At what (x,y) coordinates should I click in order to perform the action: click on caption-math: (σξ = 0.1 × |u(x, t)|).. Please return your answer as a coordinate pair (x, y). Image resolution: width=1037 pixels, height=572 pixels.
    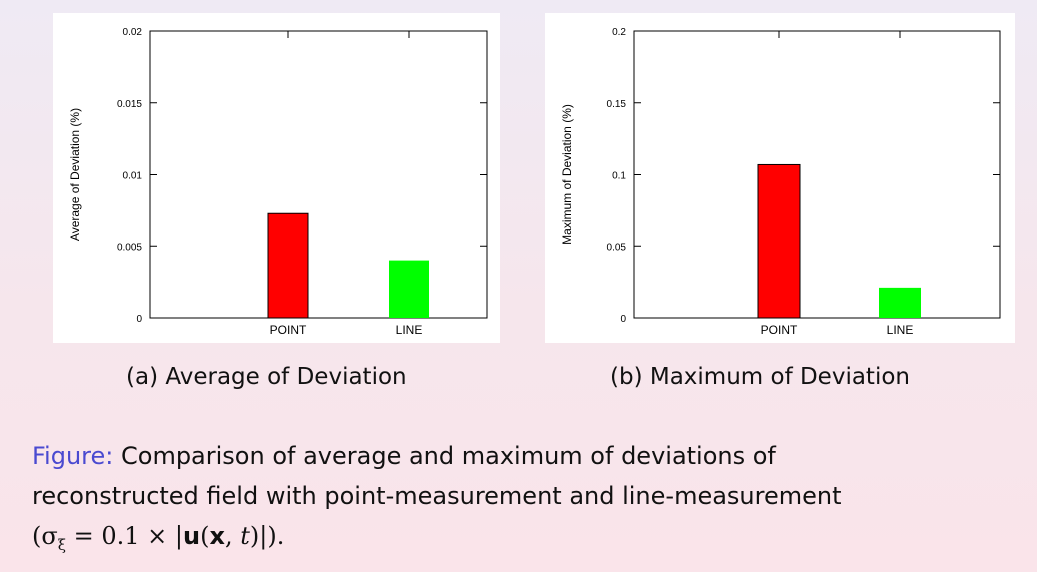
    Looking at the image, I should click on (158, 538).